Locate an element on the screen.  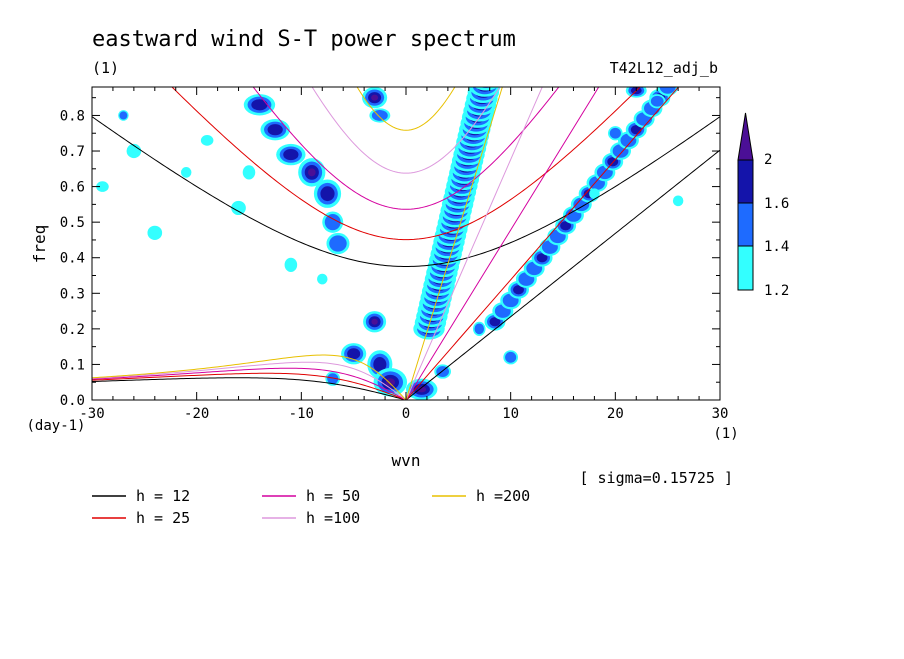
y-tick-label: 0.0 is located at coordinates (72, 401).